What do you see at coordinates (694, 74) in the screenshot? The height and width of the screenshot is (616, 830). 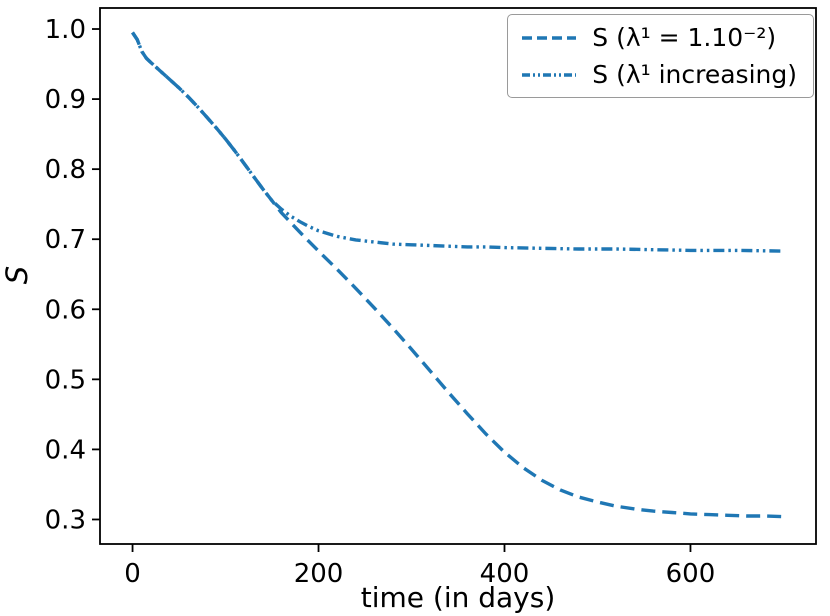 I see `legend-label: S (λ¹ increasing)` at bounding box center [694, 74].